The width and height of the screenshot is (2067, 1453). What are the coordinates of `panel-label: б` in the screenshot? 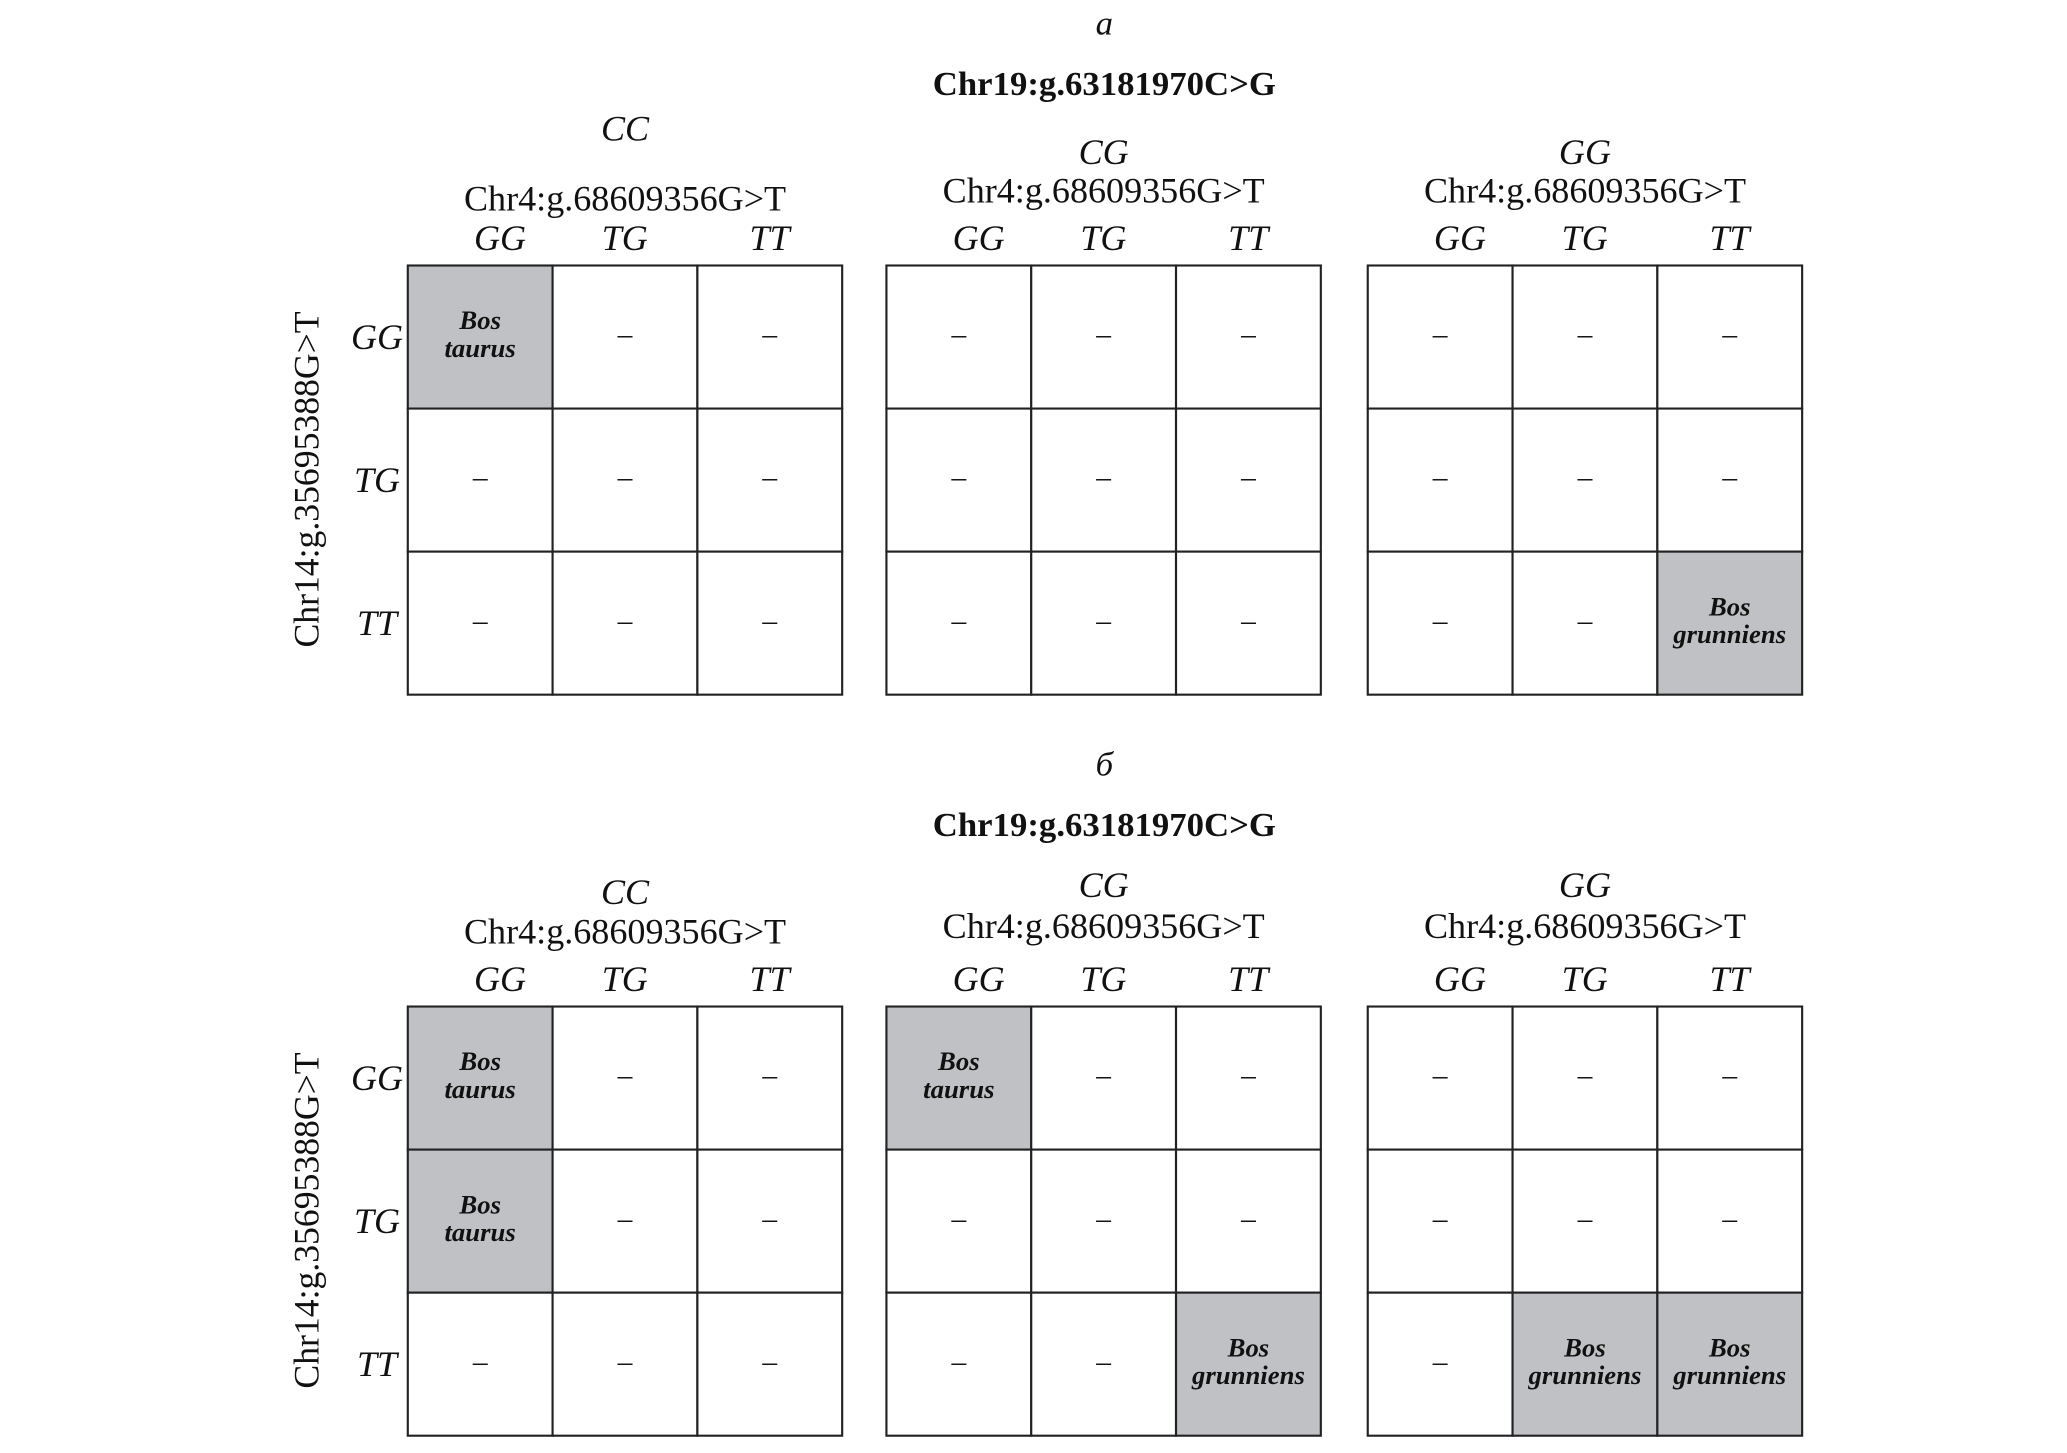 It's located at (1105, 765).